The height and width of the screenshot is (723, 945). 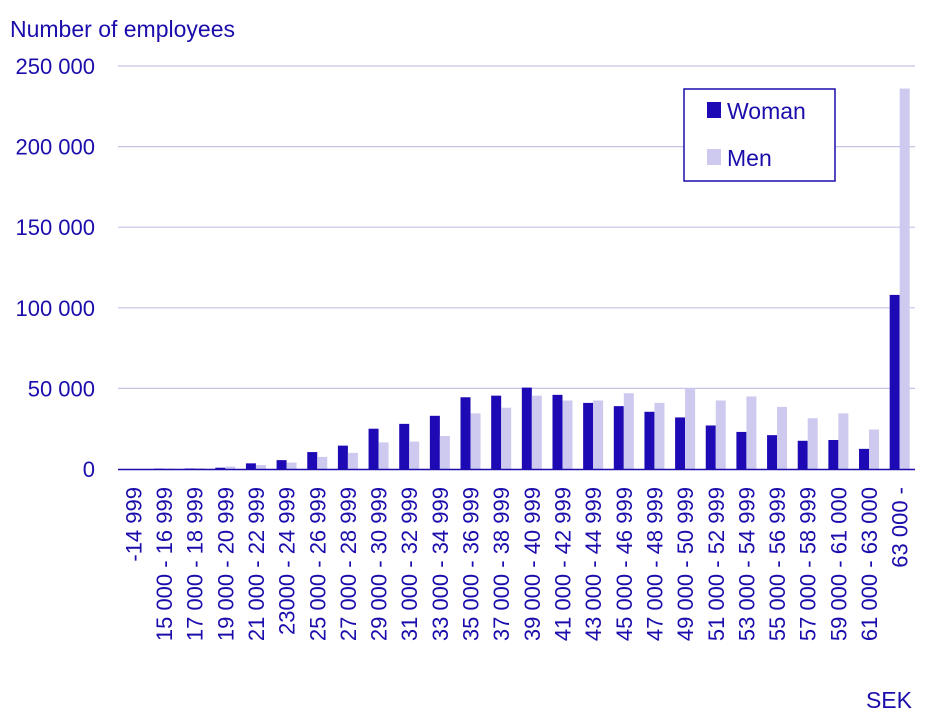 What do you see at coordinates (624, 564) in the screenshot?
I see `x-tick-label: 45 000 - 46 999` at bounding box center [624, 564].